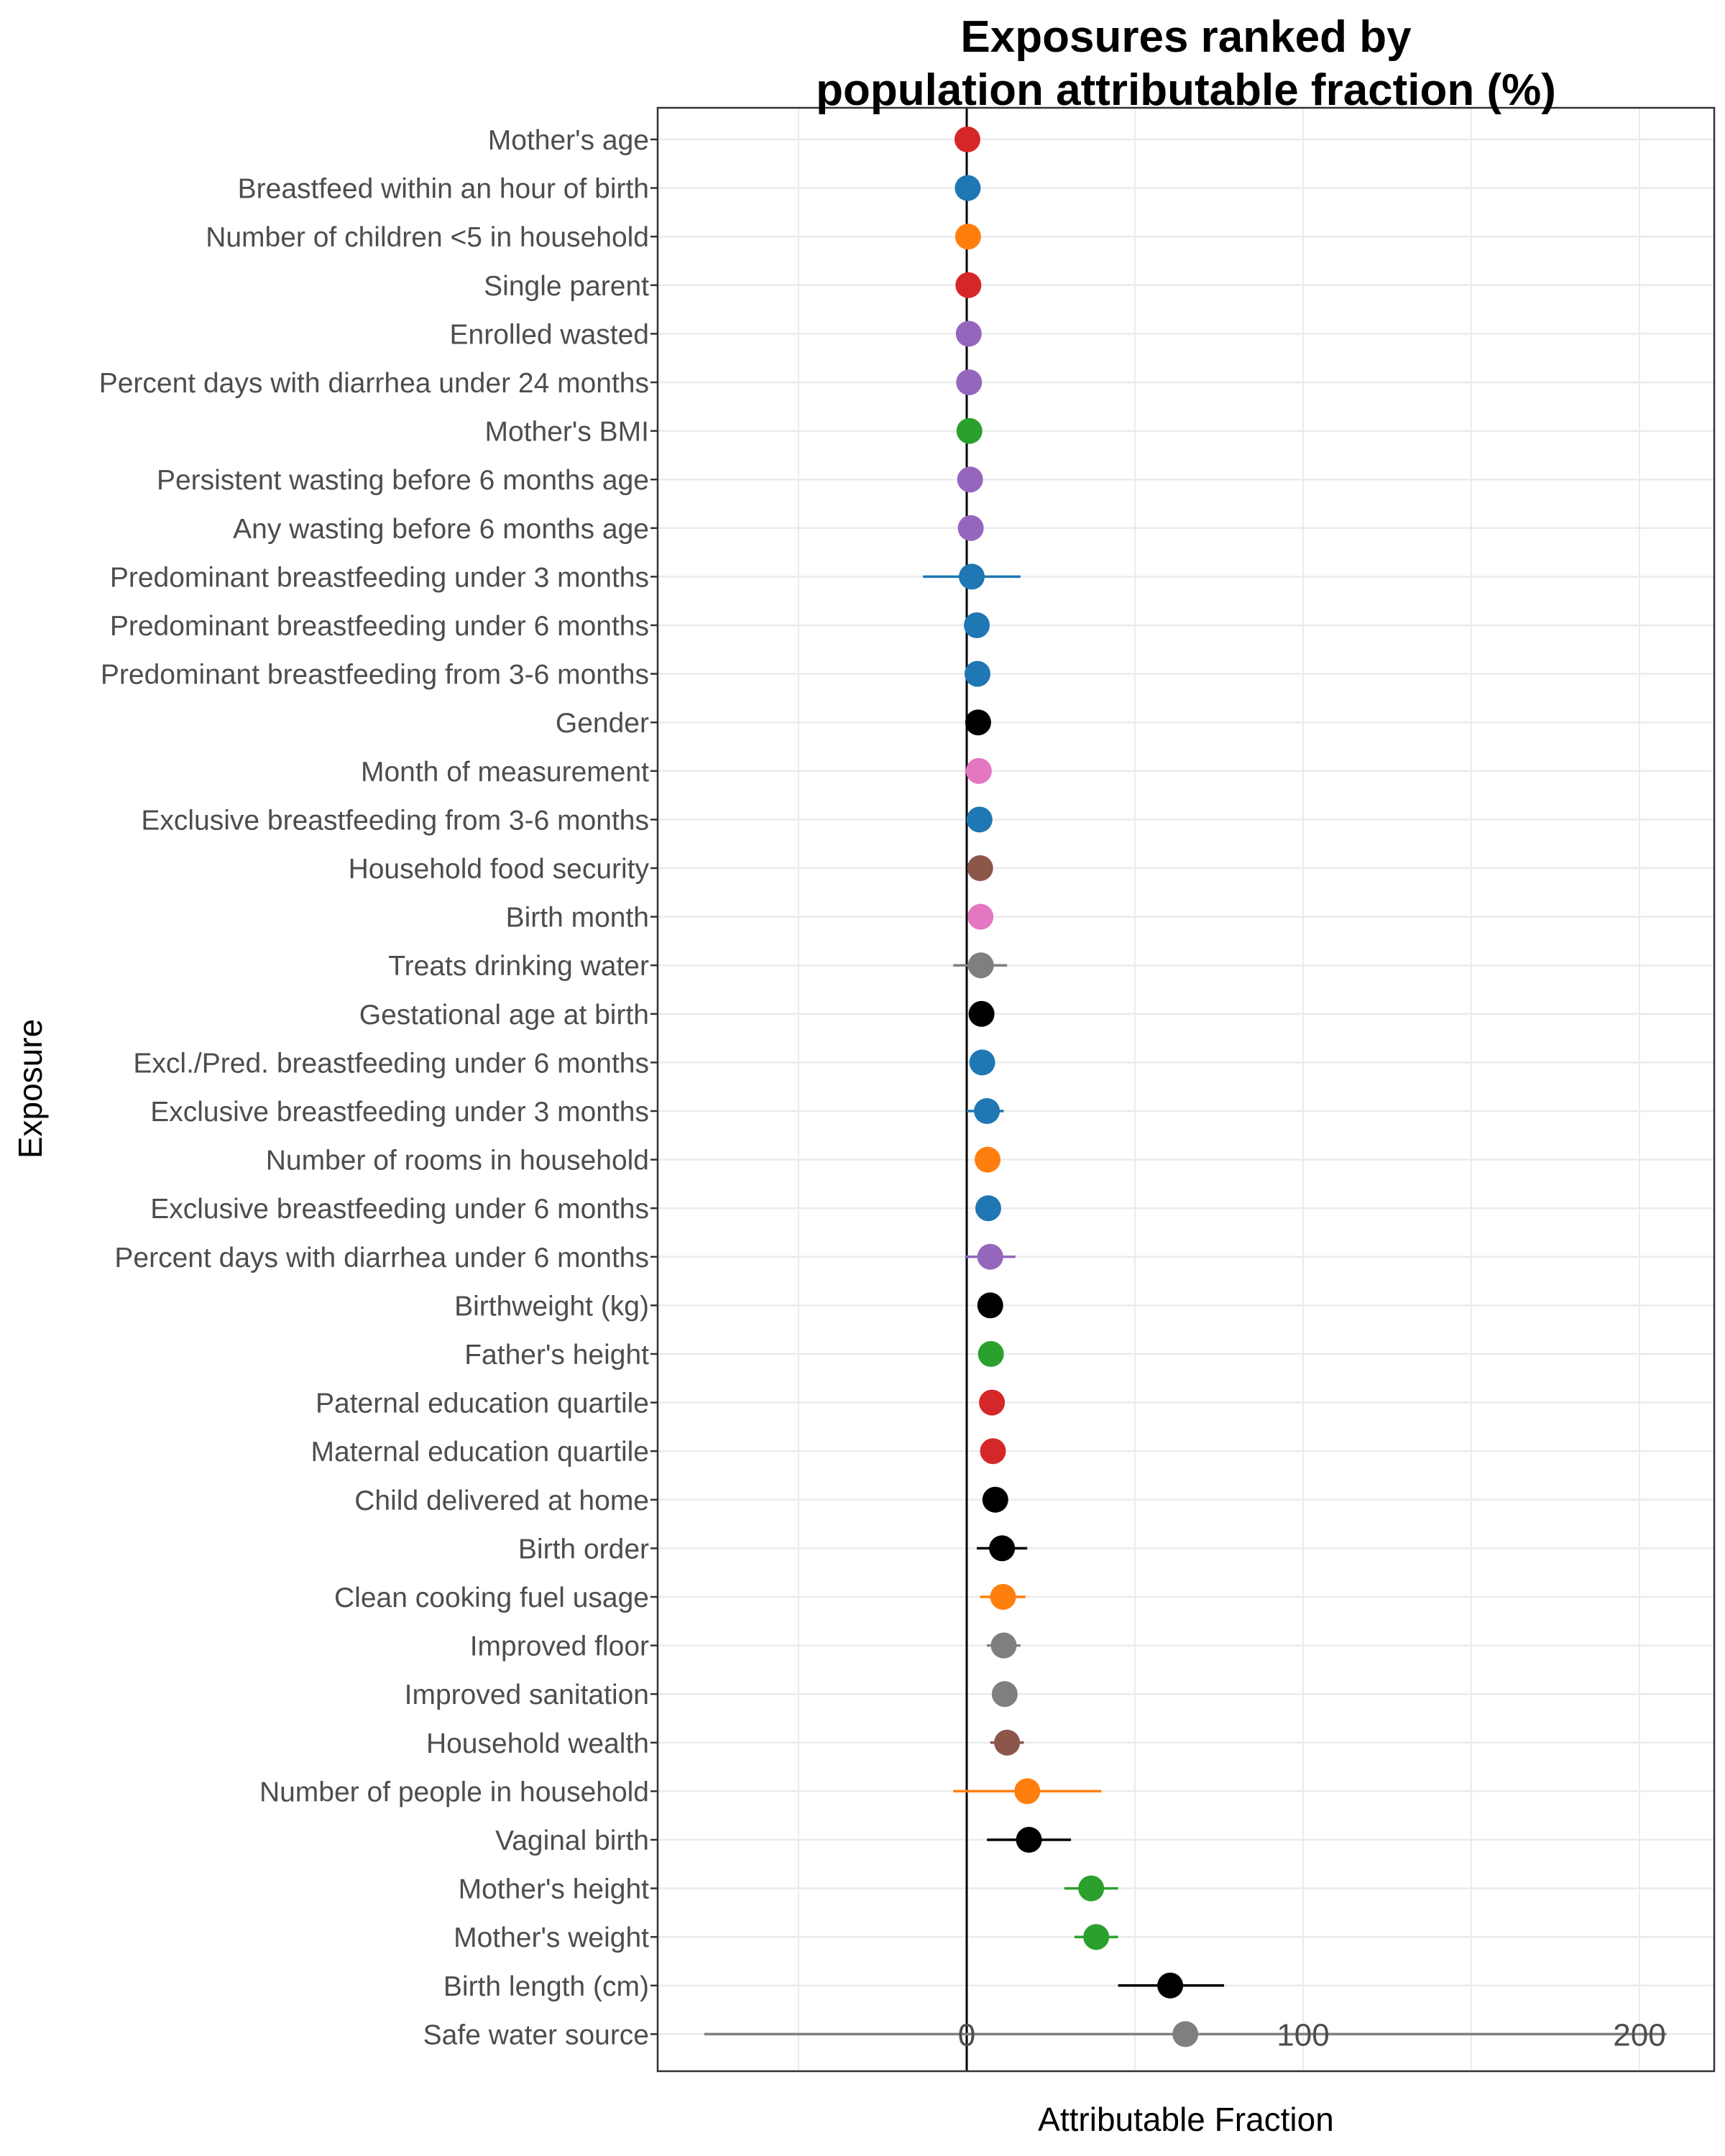  I want to click on x-axis-title: Attributable Fraction, so click(1186, 2119).